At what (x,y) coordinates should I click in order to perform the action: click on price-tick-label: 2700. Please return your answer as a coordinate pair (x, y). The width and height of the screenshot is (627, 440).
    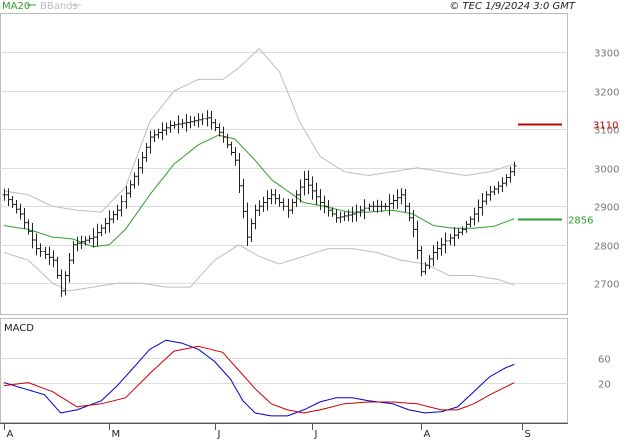
    Looking at the image, I should click on (606, 285).